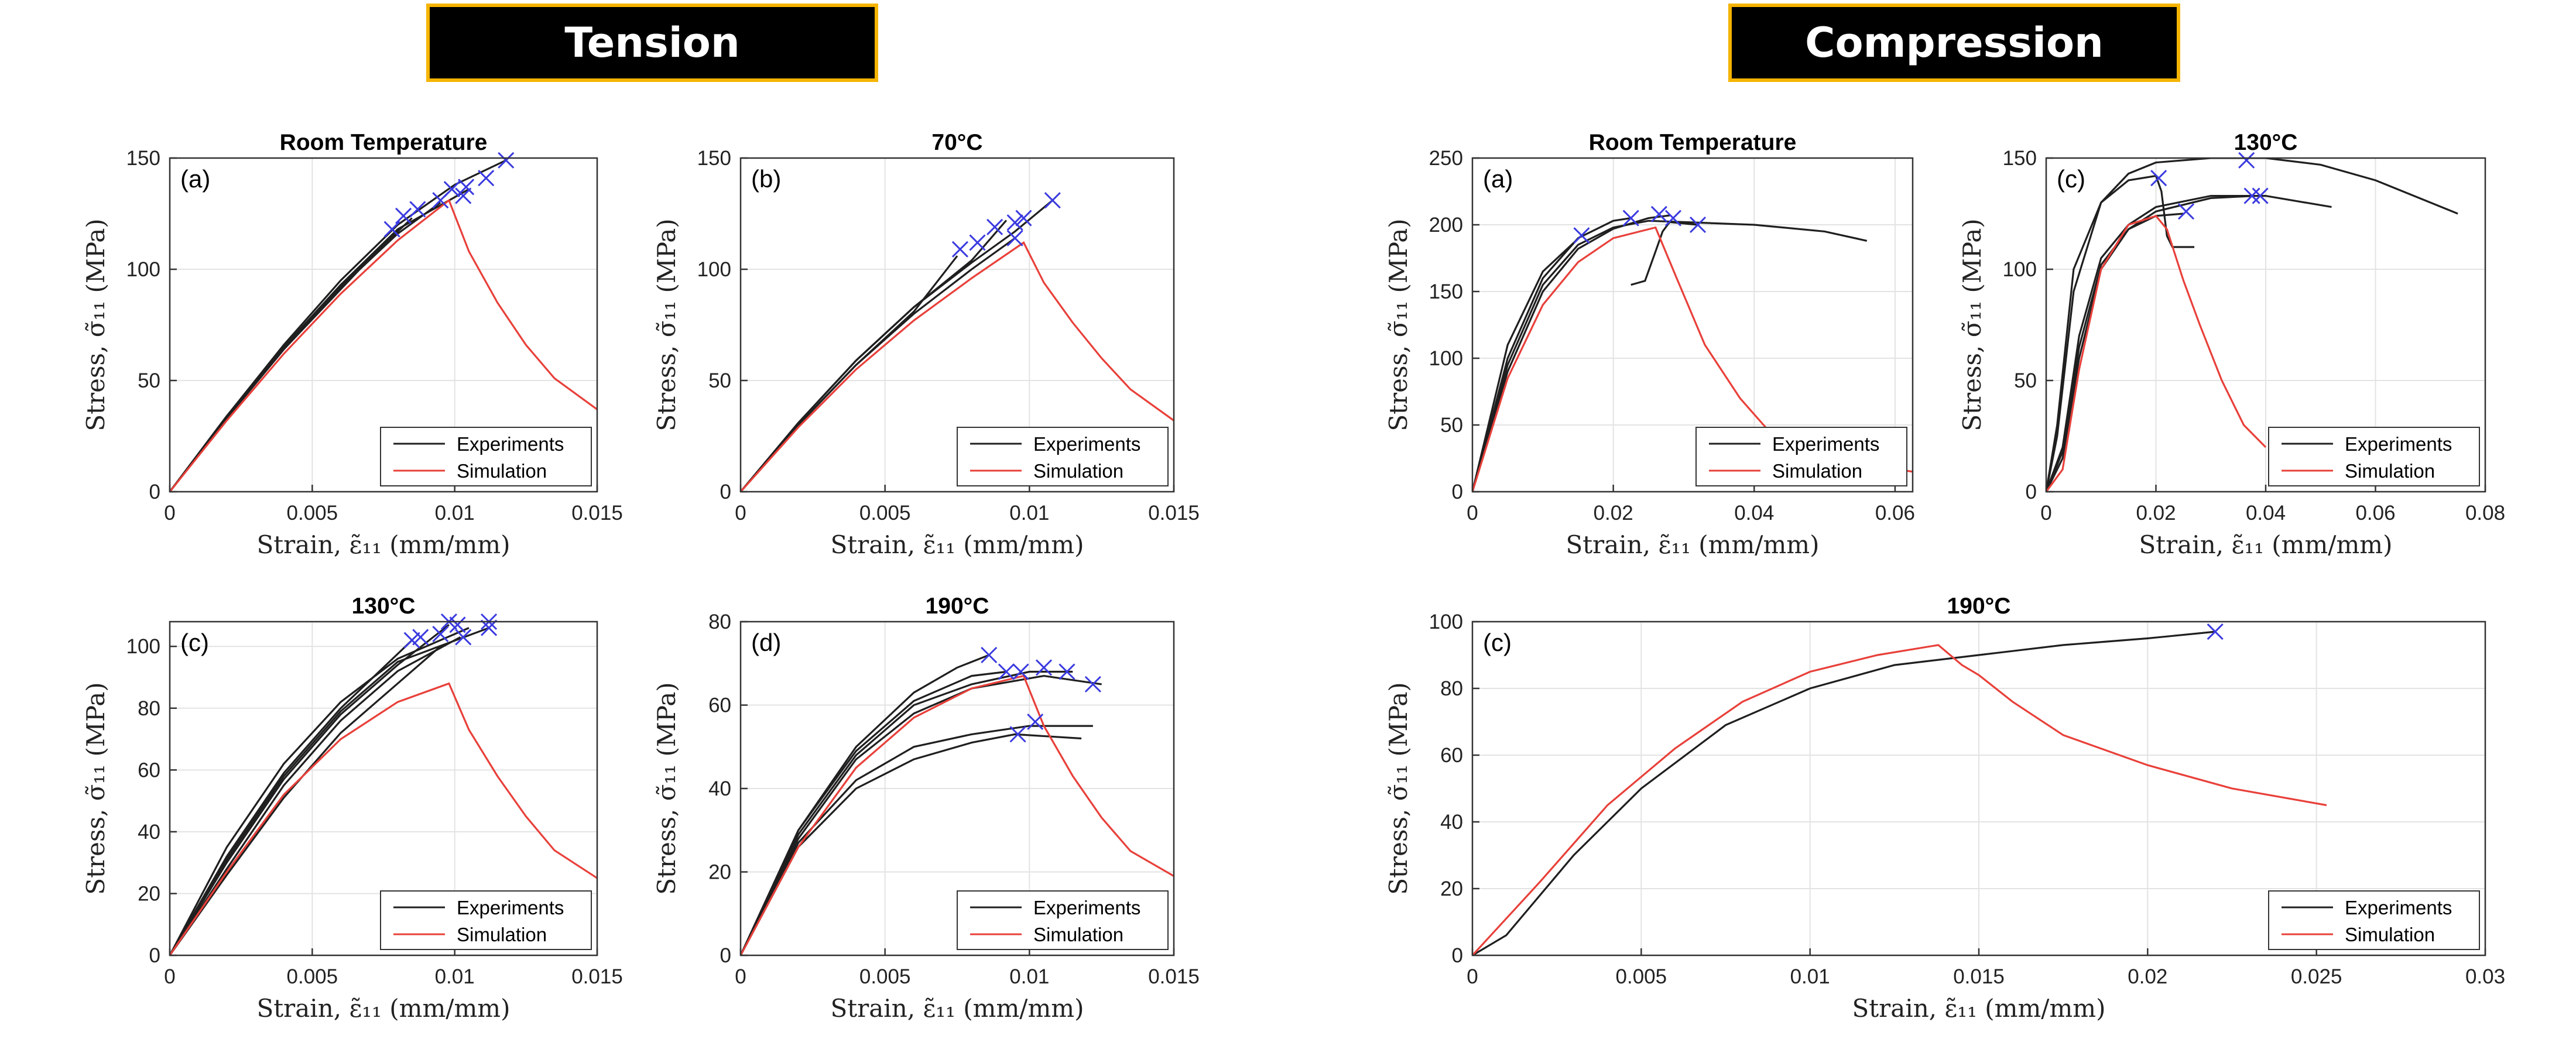  I want to click on chart-title: 190°C, so click(1979, 606).